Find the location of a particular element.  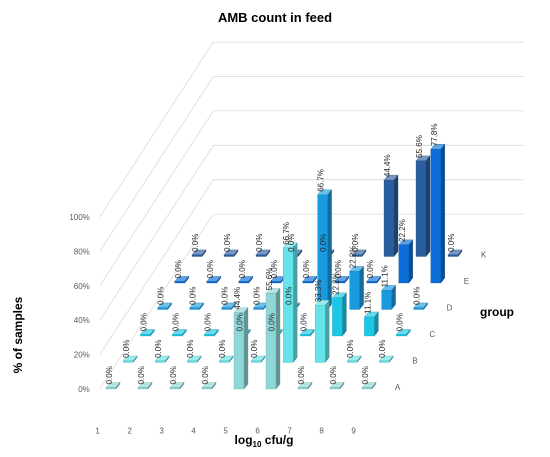

x-tick-label: 5 is located at coordinates (225, 431).